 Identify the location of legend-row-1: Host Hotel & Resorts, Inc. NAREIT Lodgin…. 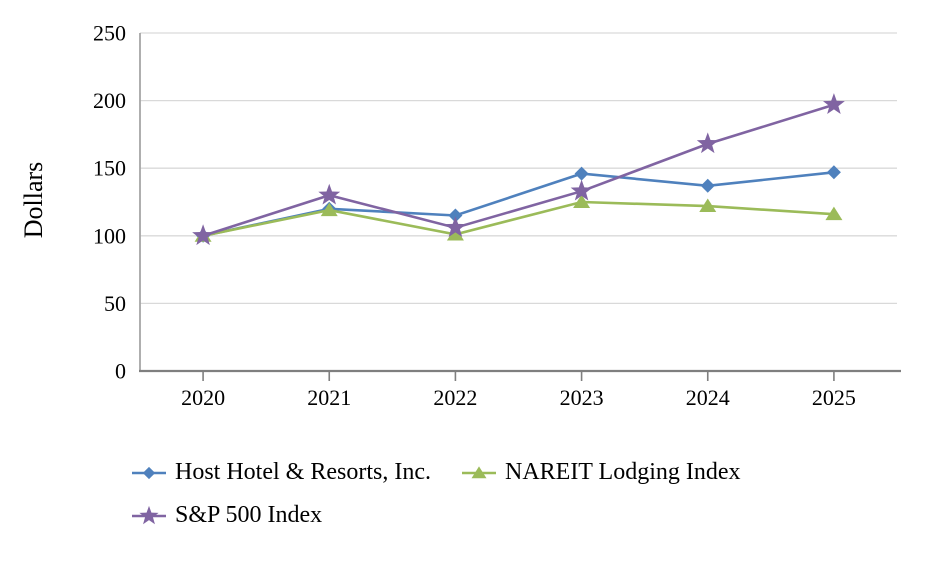
(436, 472).